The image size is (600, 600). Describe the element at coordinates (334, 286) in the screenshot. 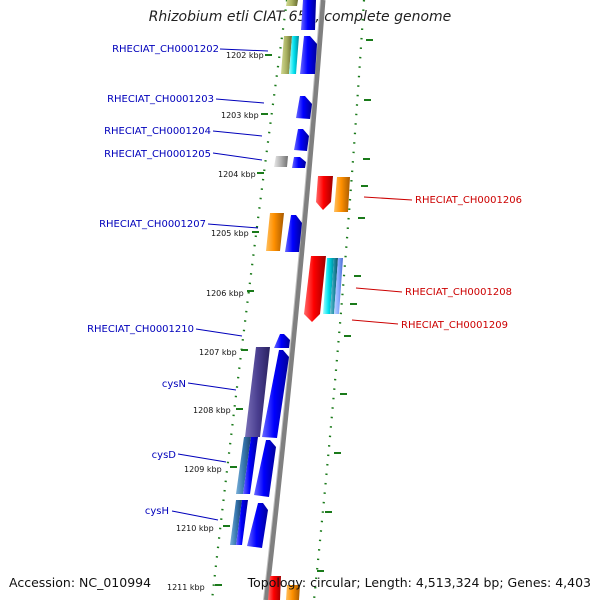

I see `gene-arrow-teal` at that location.